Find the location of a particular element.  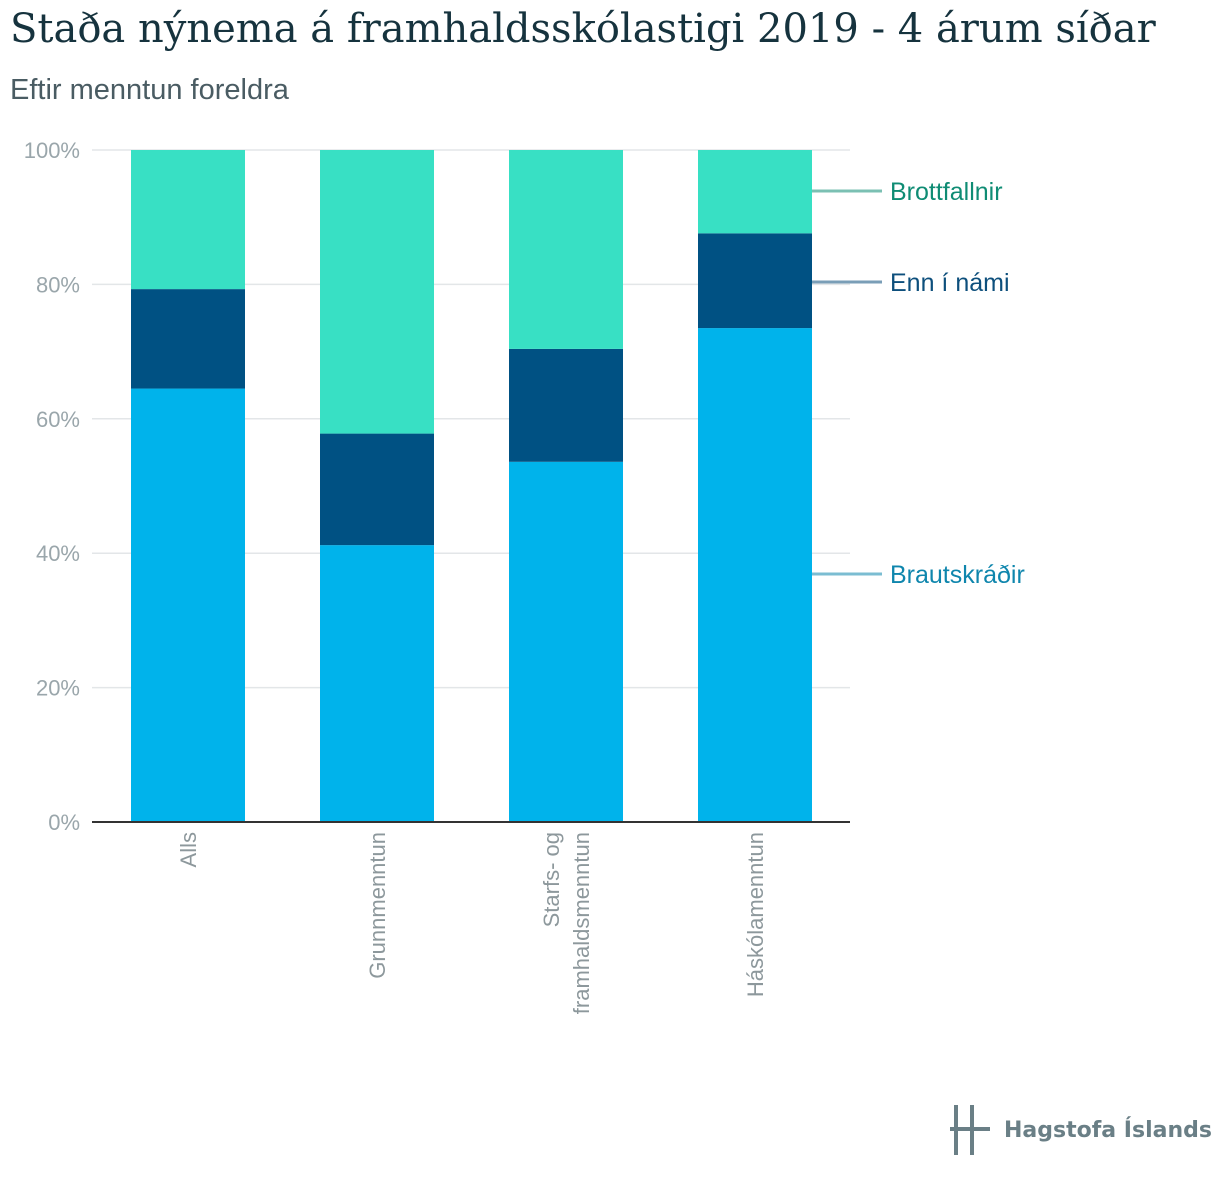

legend-label: Brottfallnir is located at coordinates (946, 192).